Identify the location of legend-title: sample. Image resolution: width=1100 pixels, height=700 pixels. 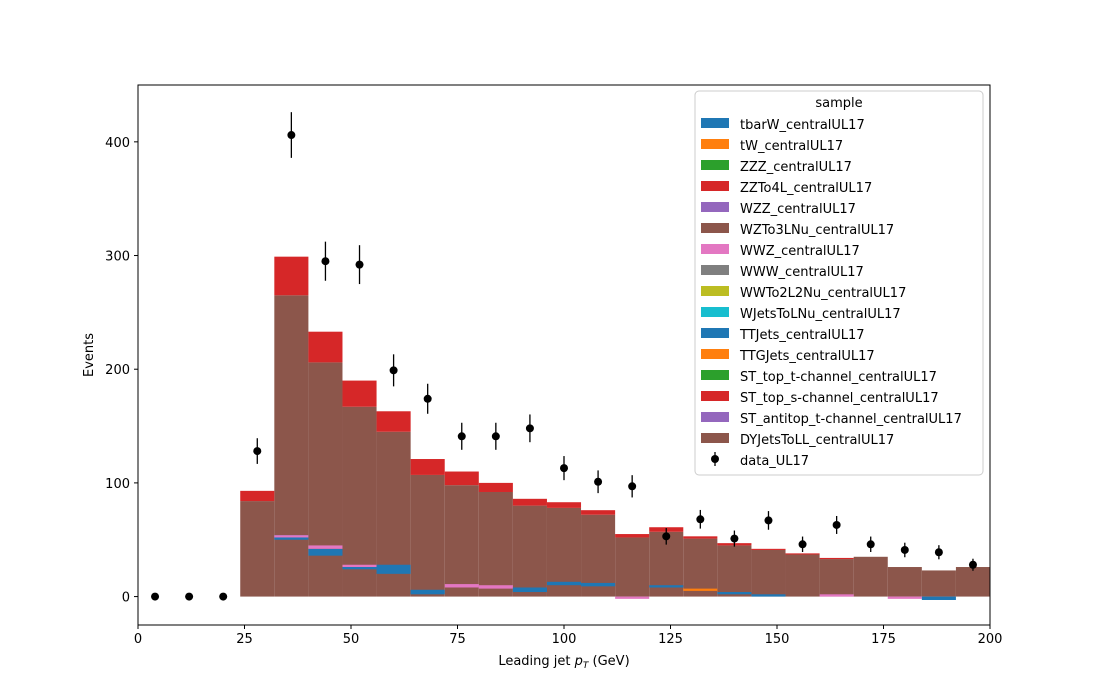
(838, 103).